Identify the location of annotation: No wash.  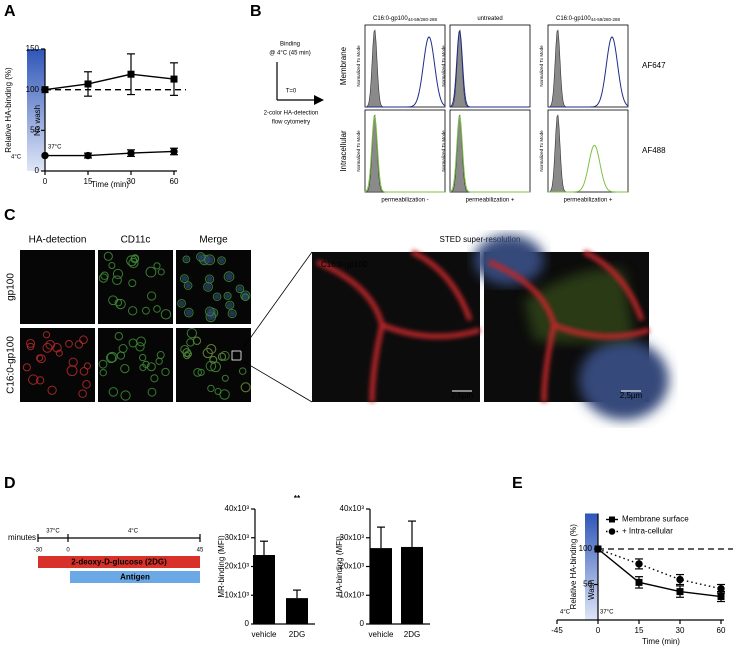
(37, 120).